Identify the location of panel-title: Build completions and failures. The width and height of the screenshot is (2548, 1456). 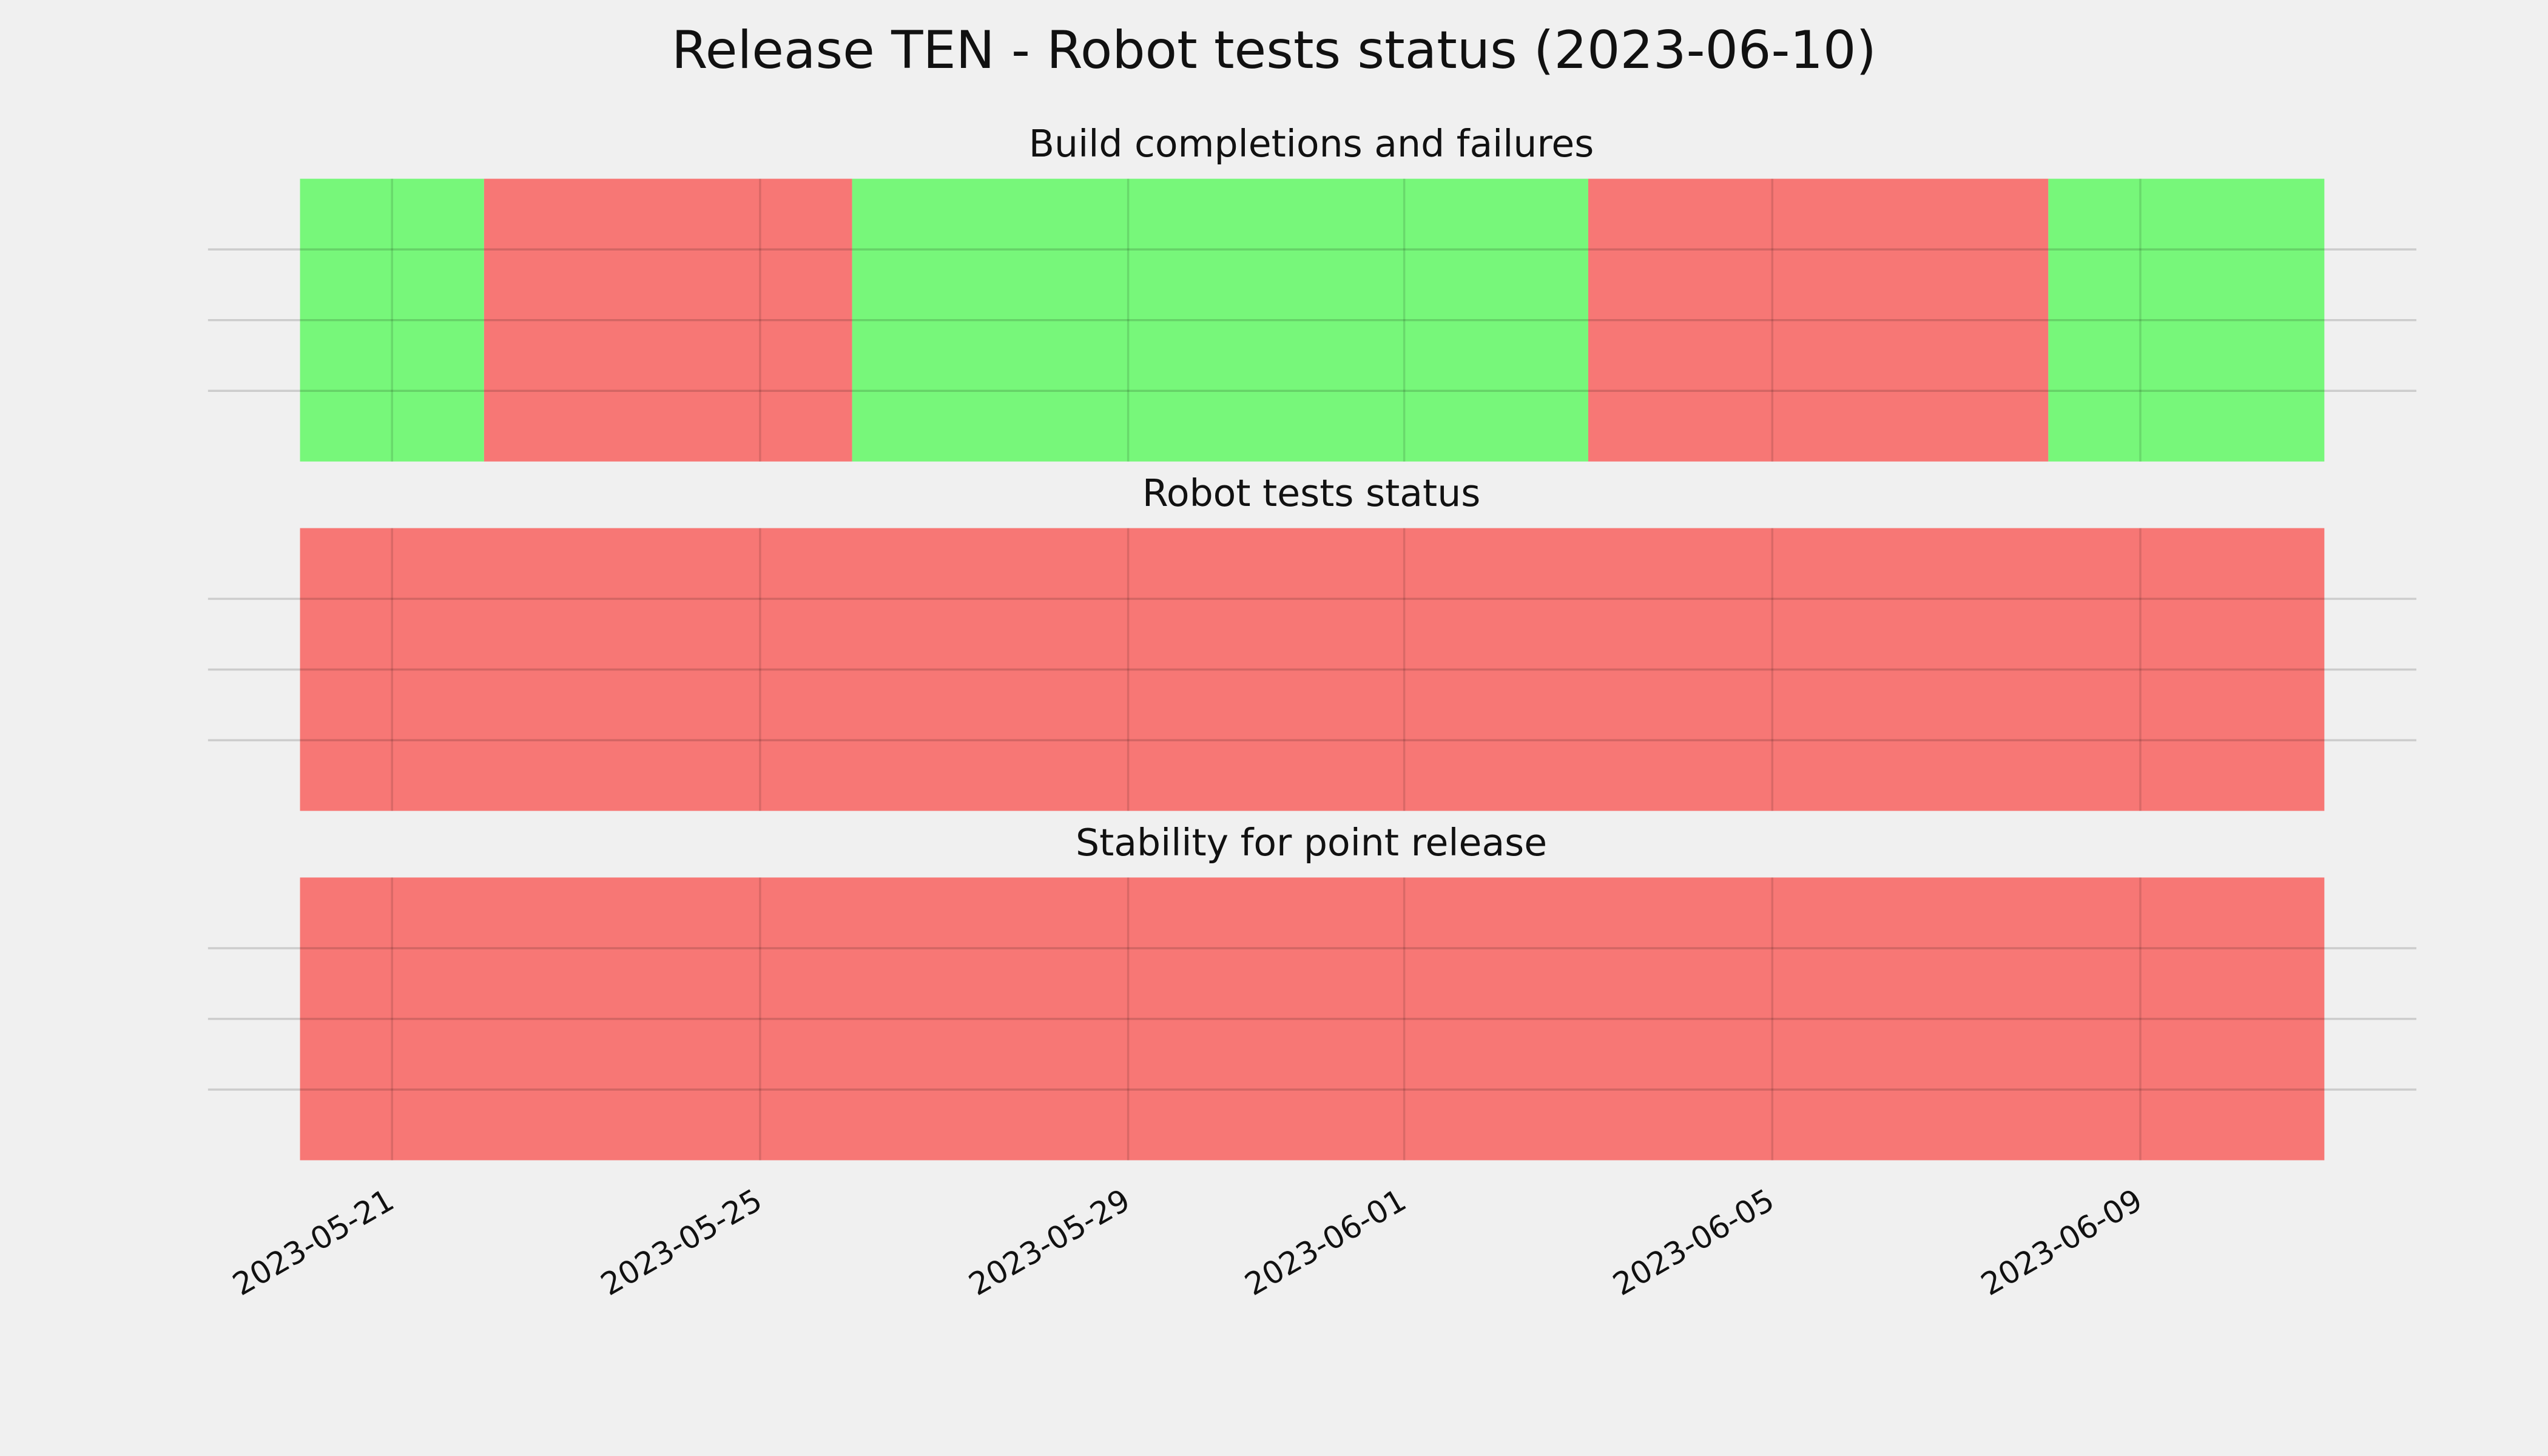
(1311, 144).